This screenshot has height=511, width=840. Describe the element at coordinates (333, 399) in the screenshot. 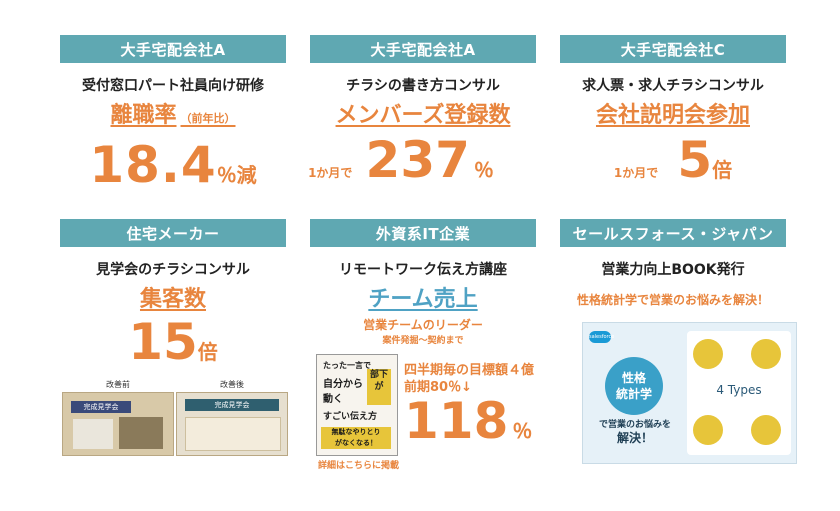

I see `book-line: 動く` at that location.